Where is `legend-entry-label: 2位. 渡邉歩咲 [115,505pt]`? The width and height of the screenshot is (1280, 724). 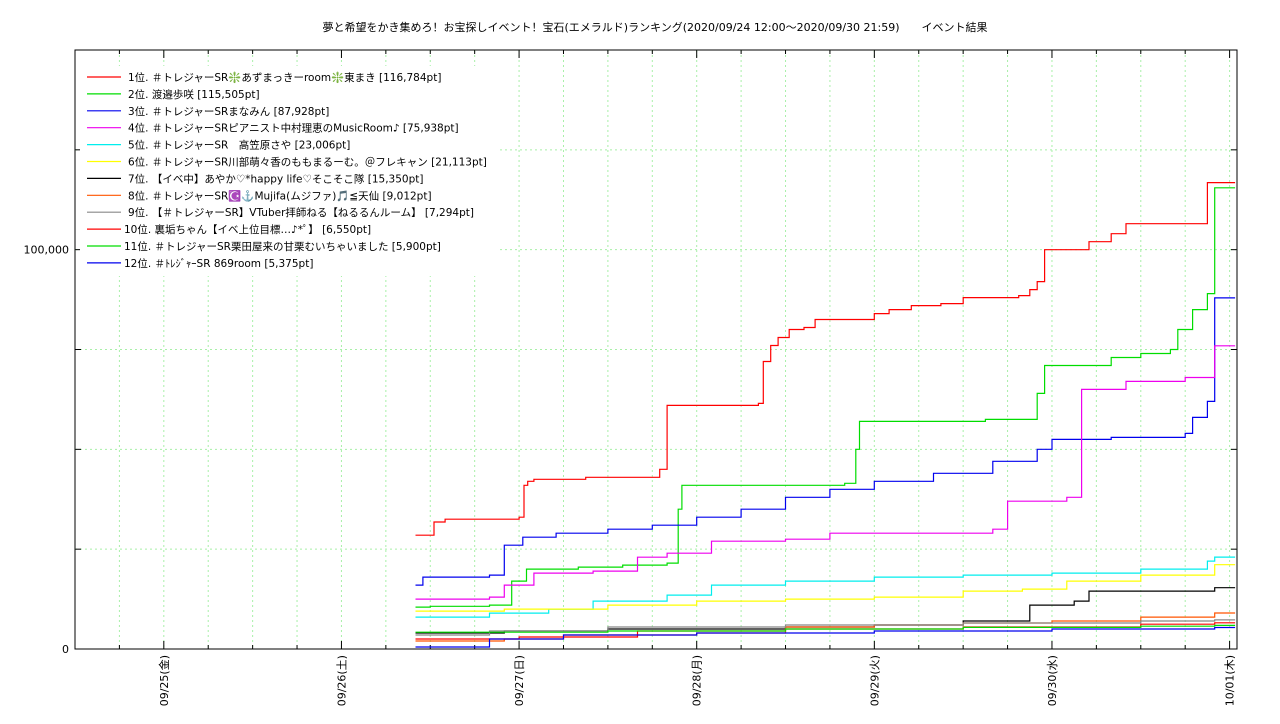
legend-entry-label: 2位. 渡邉歩咲 [115,505pt] is located at coordinates (194, 94).